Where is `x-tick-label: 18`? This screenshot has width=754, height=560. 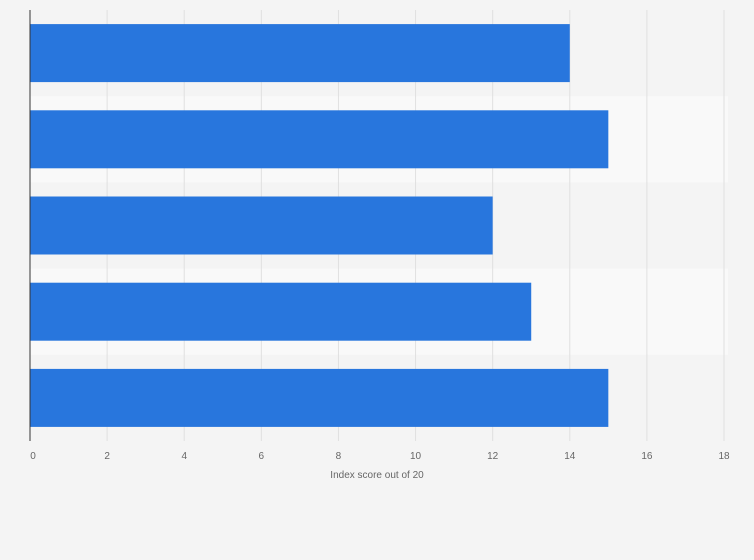
x-tick-label: 18 is located at coordinates (724, 456).